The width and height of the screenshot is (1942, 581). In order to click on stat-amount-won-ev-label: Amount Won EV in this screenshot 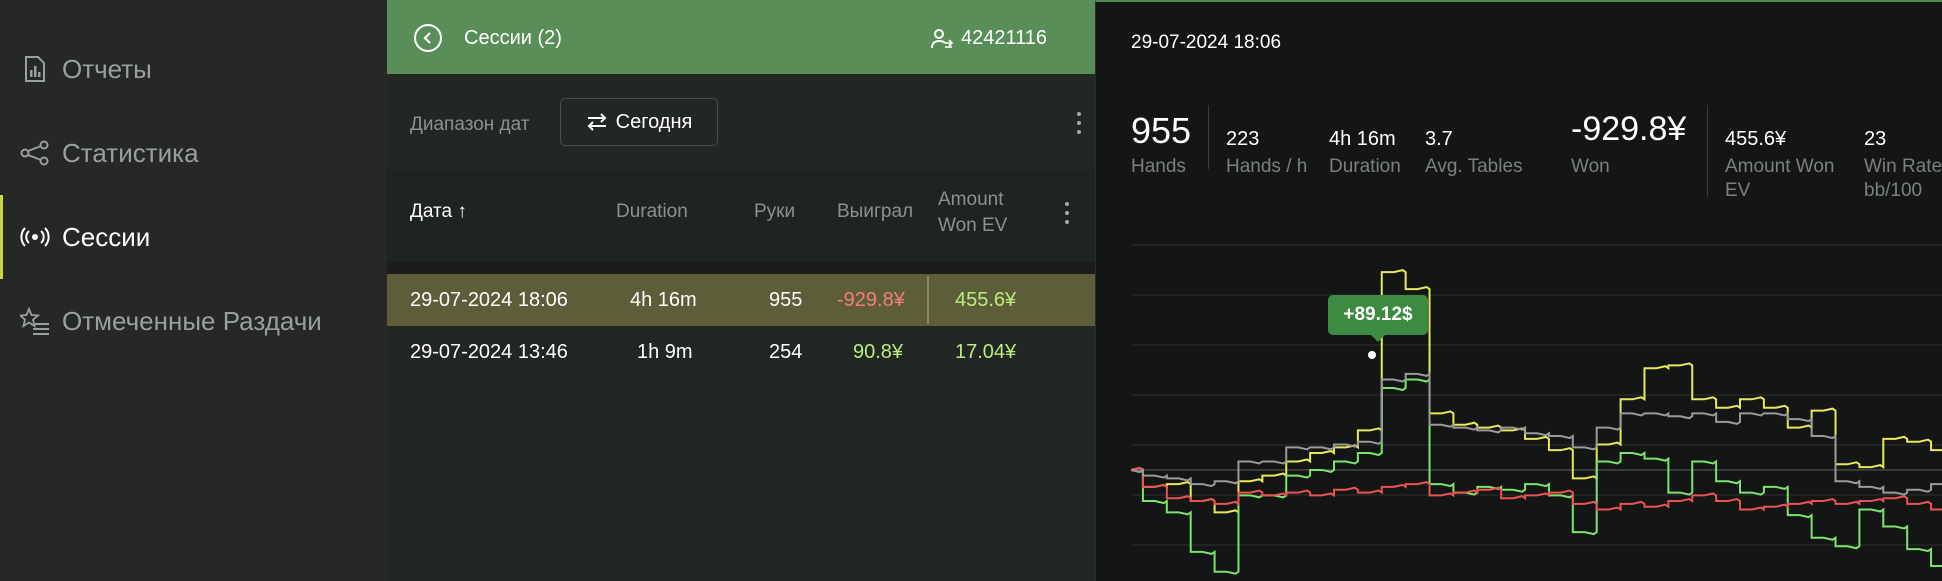, I will do `click(1780, 178)`.